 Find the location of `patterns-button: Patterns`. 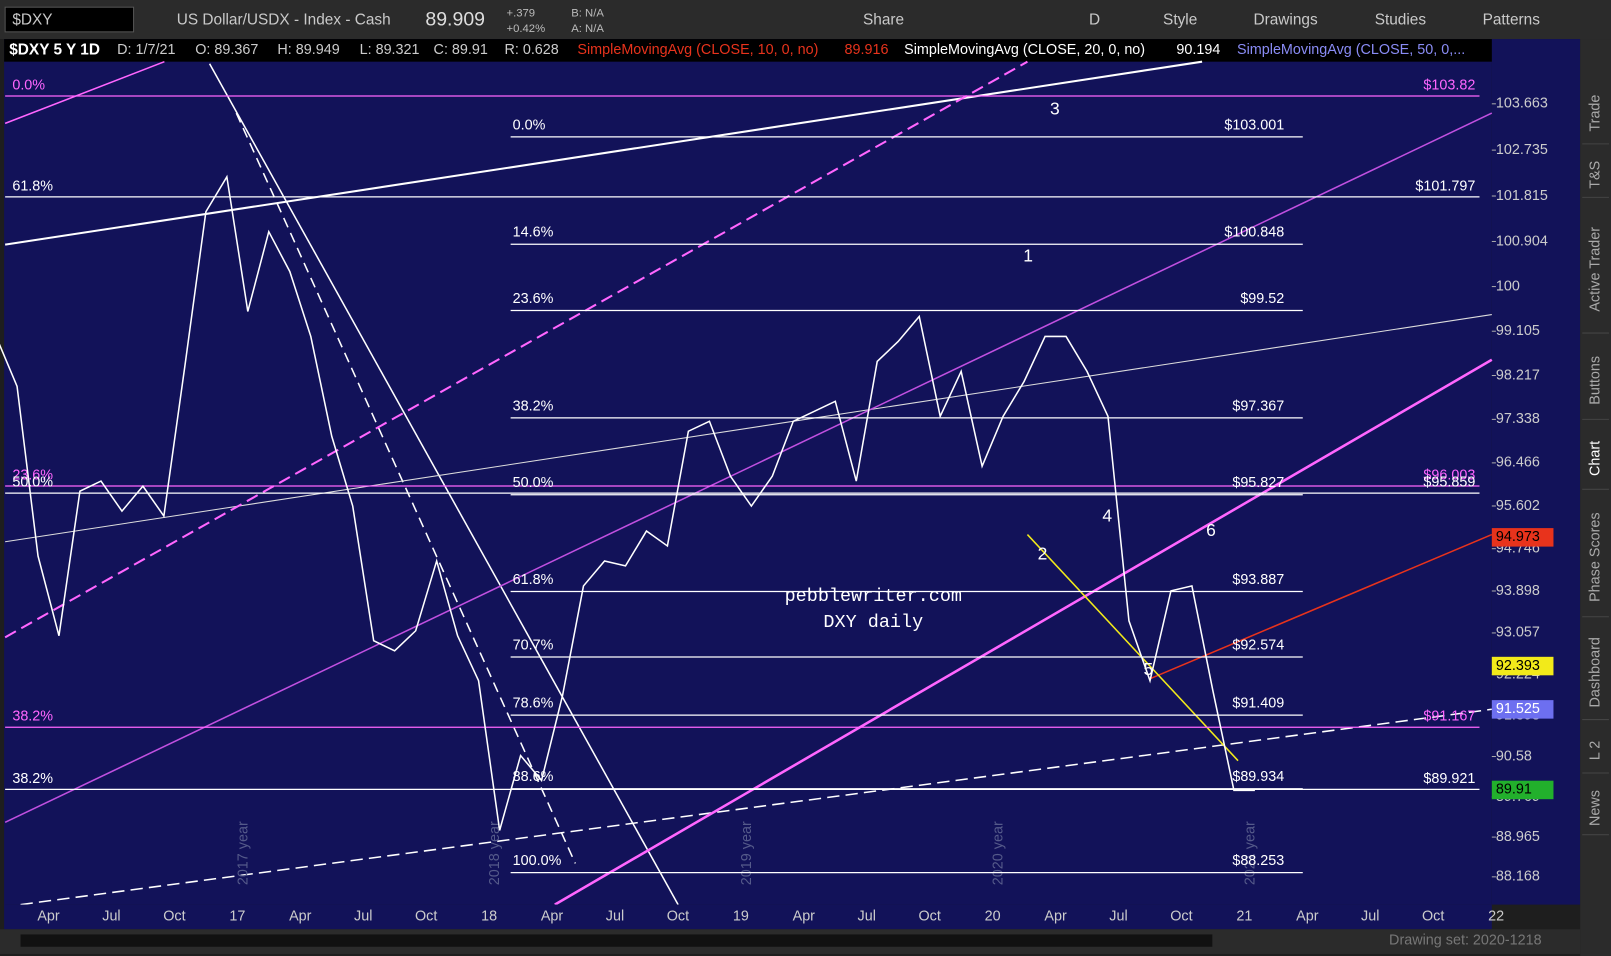

patterns-button: Patterns is located at coordinates (1512, 20).